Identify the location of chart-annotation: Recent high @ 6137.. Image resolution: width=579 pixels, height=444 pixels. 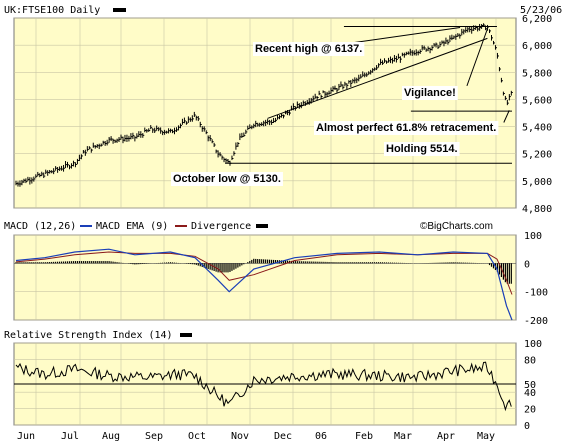
(308, 49).